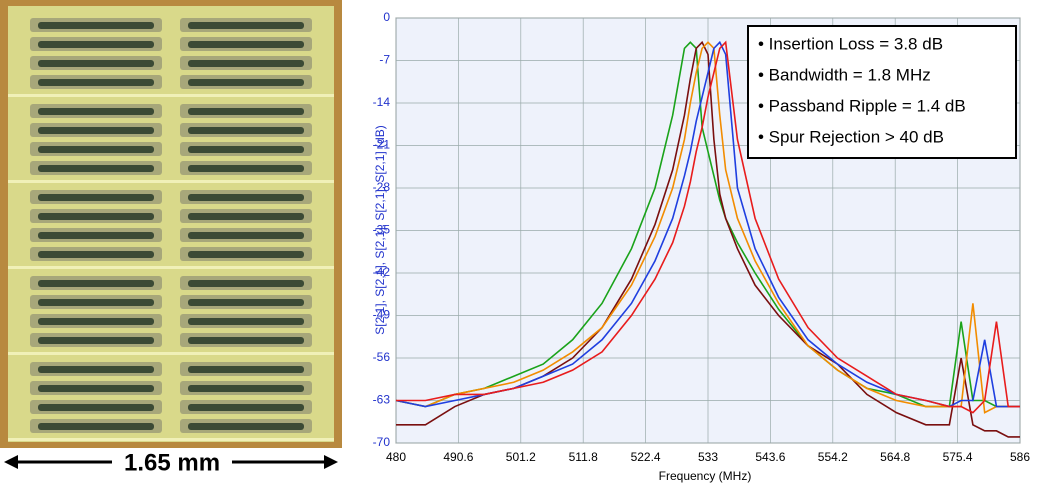 This screenshot has height=489, width=1042. I want to click on x-tick-label: 554.2, so click(833, 457).